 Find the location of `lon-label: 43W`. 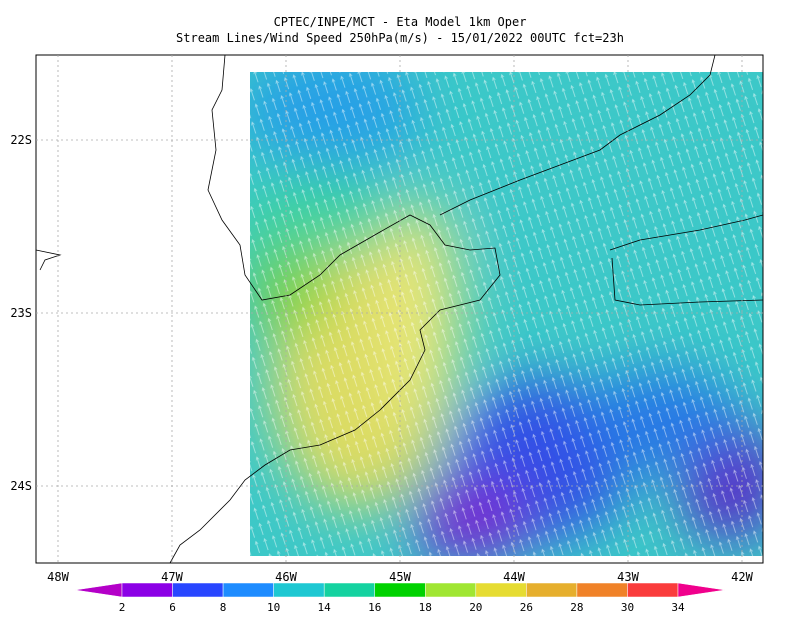

lon-label: 43W is located at coordinates (628, 577).